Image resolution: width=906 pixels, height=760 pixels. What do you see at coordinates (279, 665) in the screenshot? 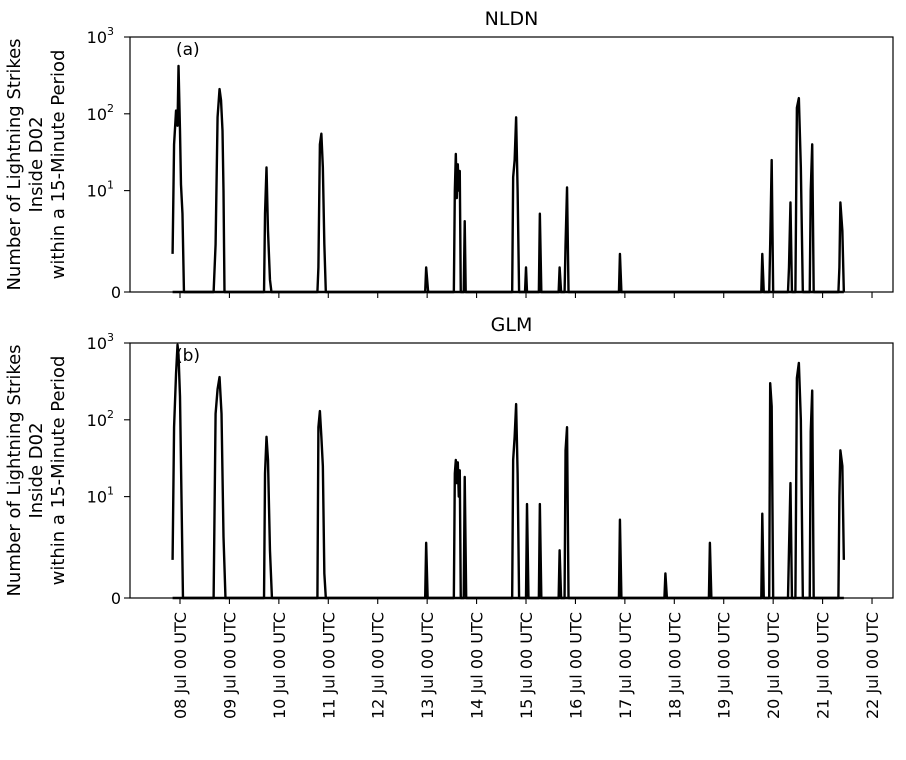
I see `x-tick-label: 10 Jul 00 UTC` at bounding box center [279, 665].